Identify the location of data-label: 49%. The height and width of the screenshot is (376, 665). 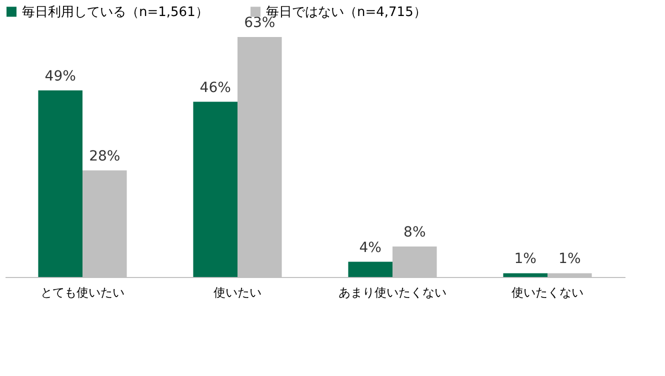
(60, 76).